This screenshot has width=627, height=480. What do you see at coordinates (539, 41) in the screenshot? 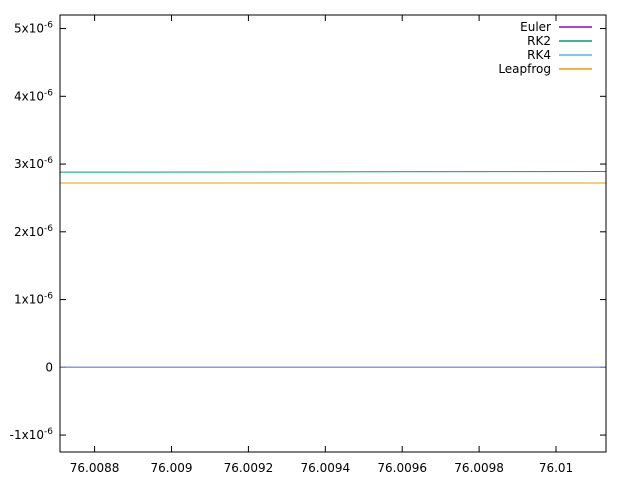
I see `legend-label: RK2` at bounding box center [539, 41].